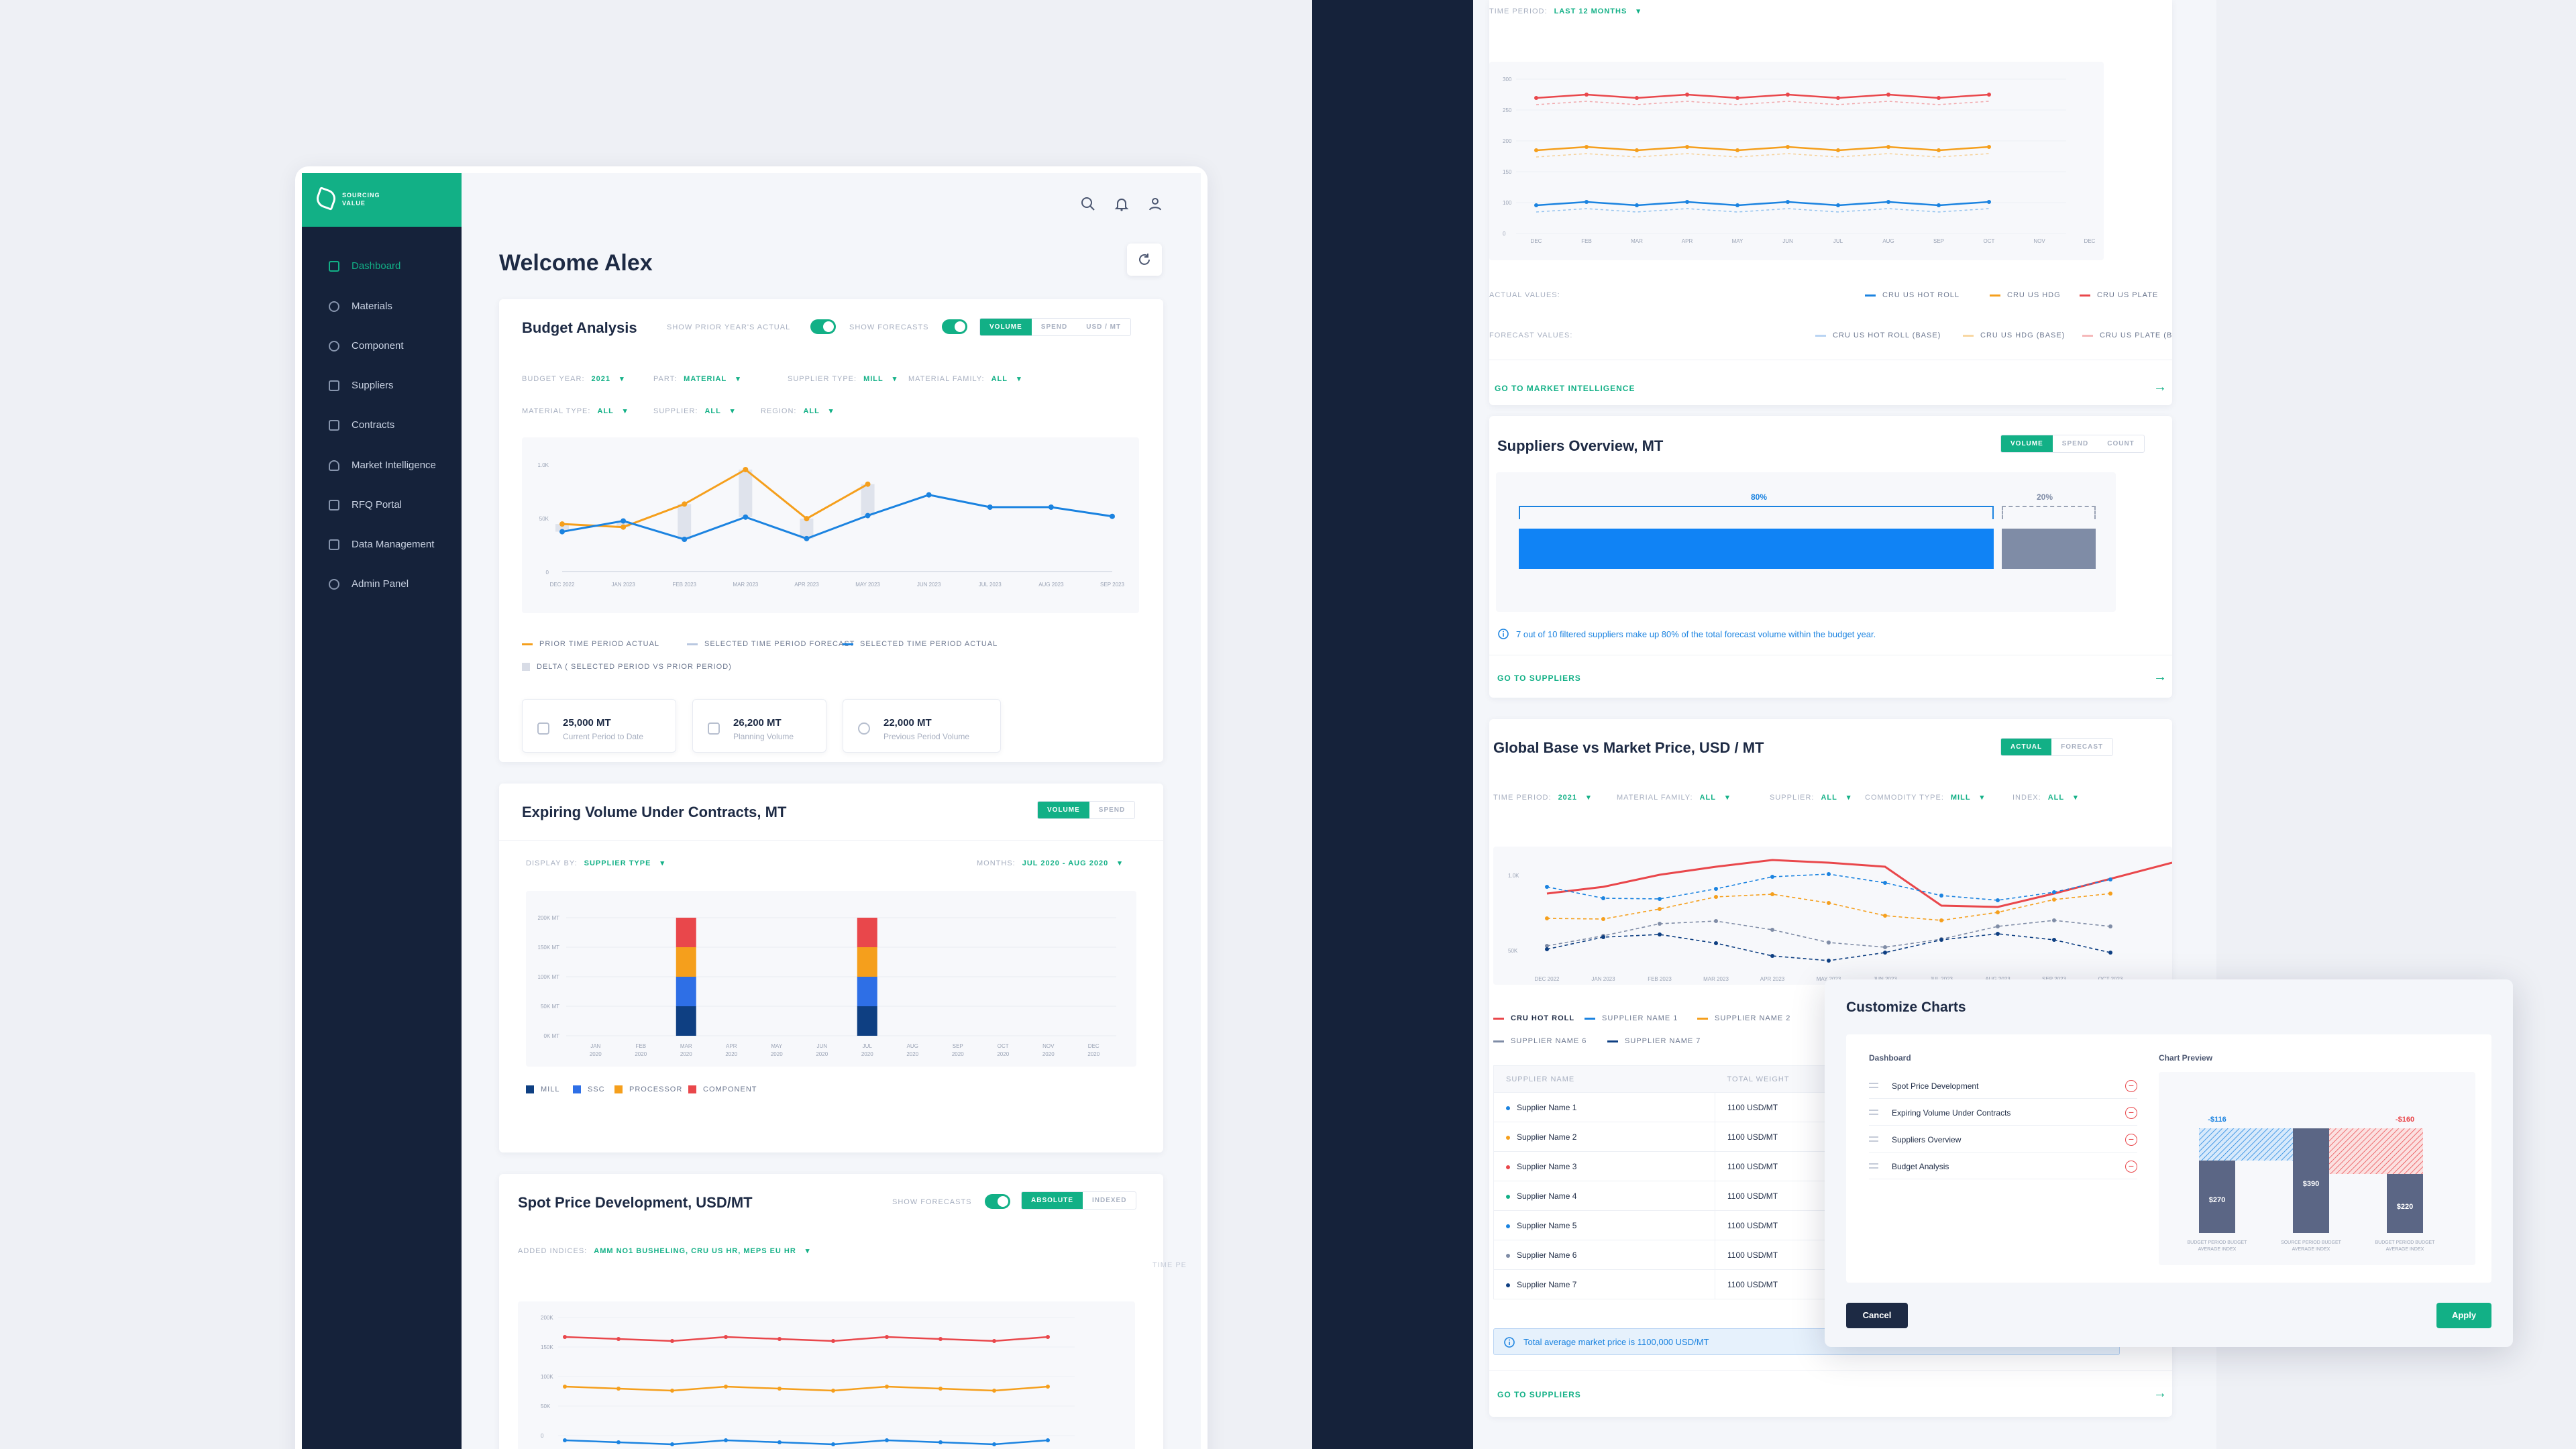 The width and height of the screenshot is (2576, 1449). I want to click on brand-logo: SOURCING VALUE, so click(382, 200).